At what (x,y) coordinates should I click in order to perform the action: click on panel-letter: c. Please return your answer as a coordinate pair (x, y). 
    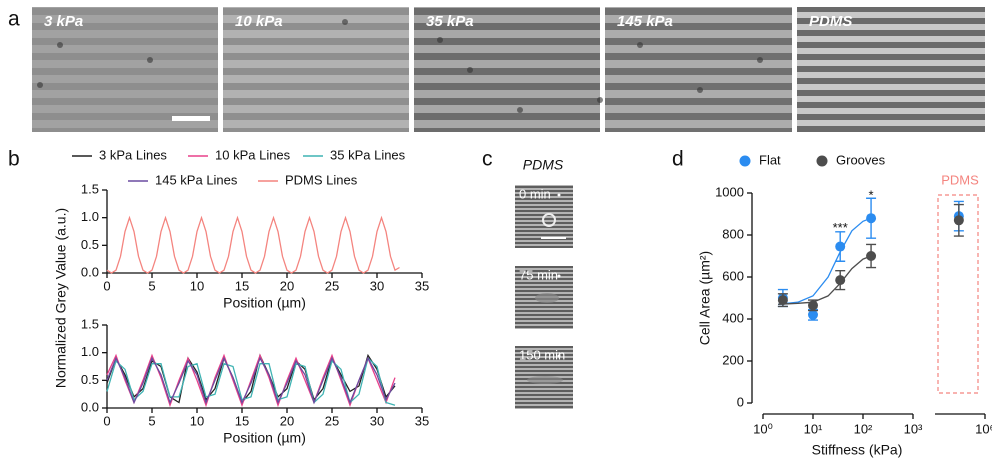
    Looking at the image, I should click on (487, 159).